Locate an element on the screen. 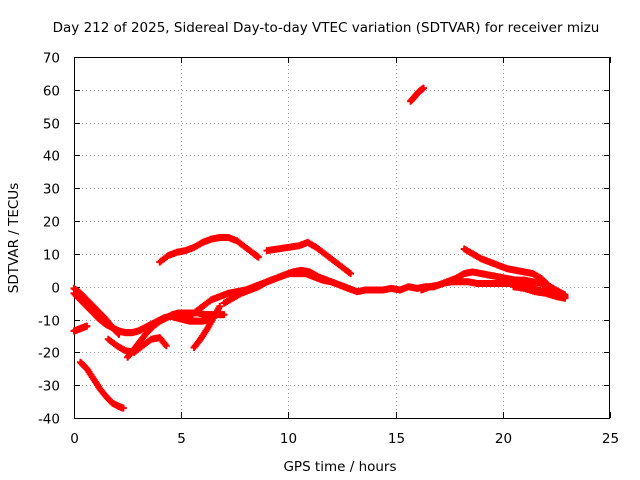 This screenshot has width=640, height=480. x-tick-labels: 0 5 10 15 20 25 is located at coordinates (344, 439).